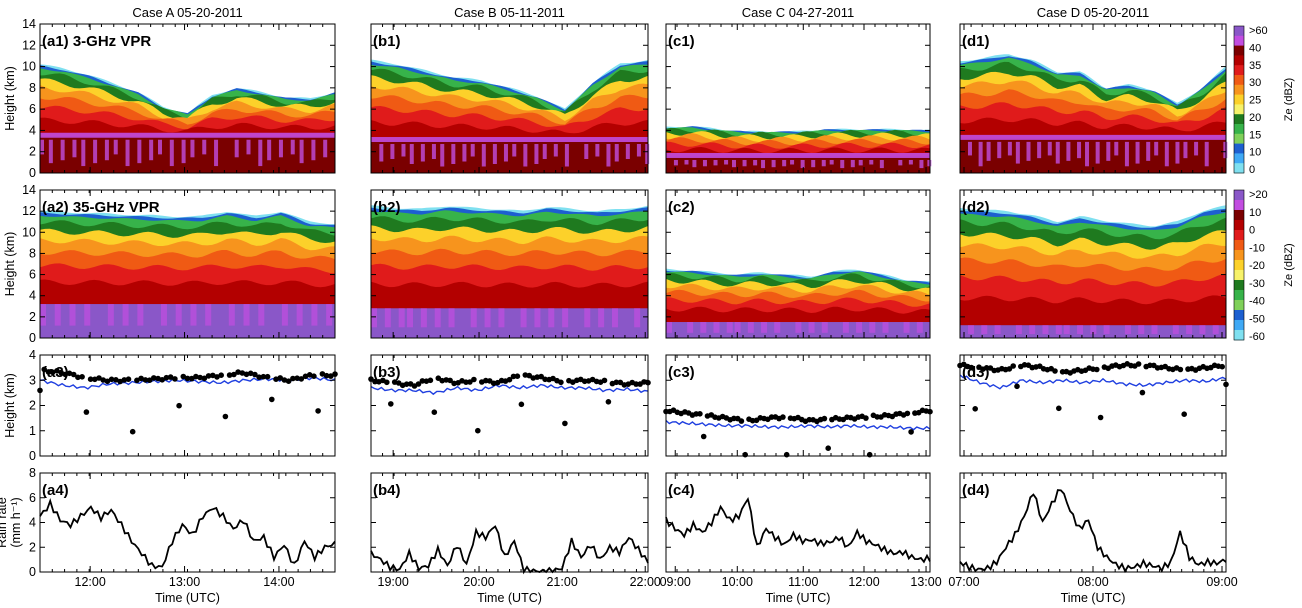  What do you see at coordinates (1289, 99) in the screenshot?
I see `colorbar-label: Ze (dBZ)` at bounding box center [1289, 99].